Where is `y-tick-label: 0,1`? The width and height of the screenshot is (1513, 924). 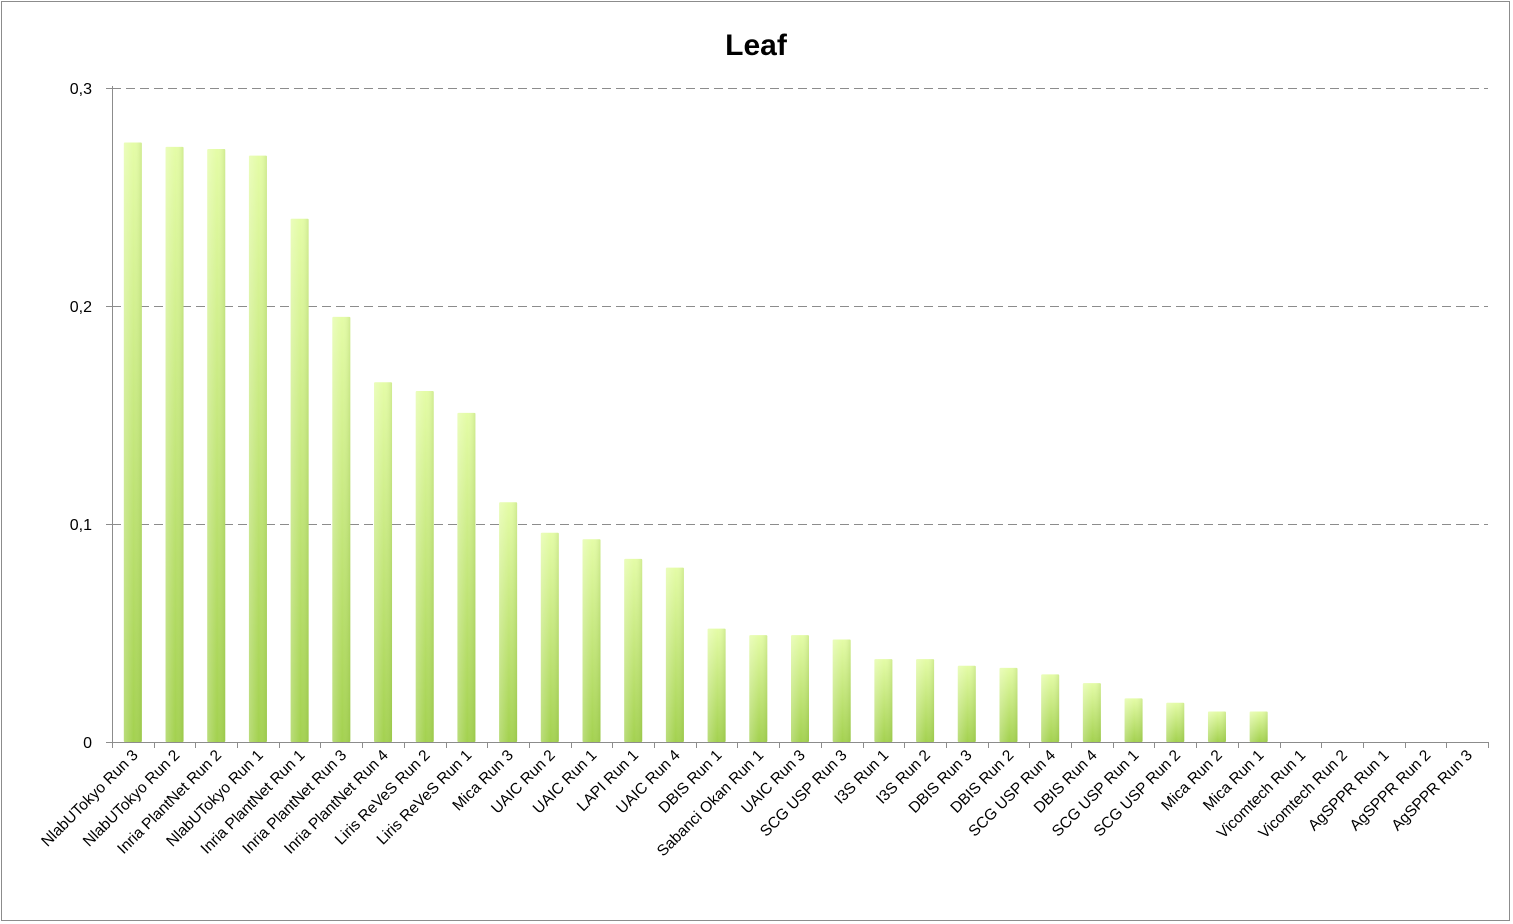
y-tick-label: 0,1 is located at coordinates (81, 525).